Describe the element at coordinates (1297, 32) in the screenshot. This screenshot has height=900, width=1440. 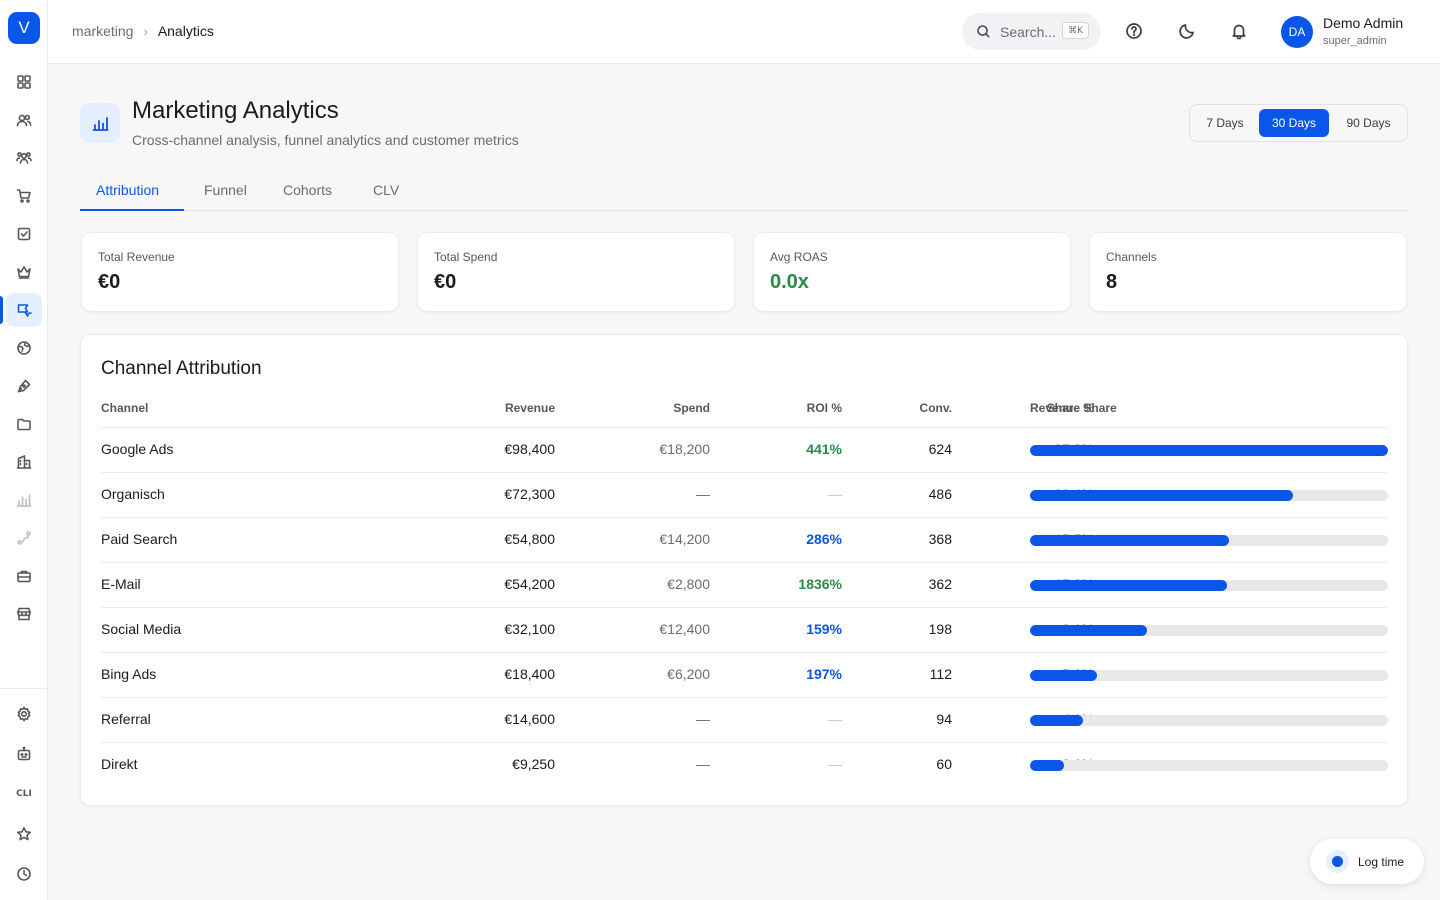
I see `avatar: DA` at that location.